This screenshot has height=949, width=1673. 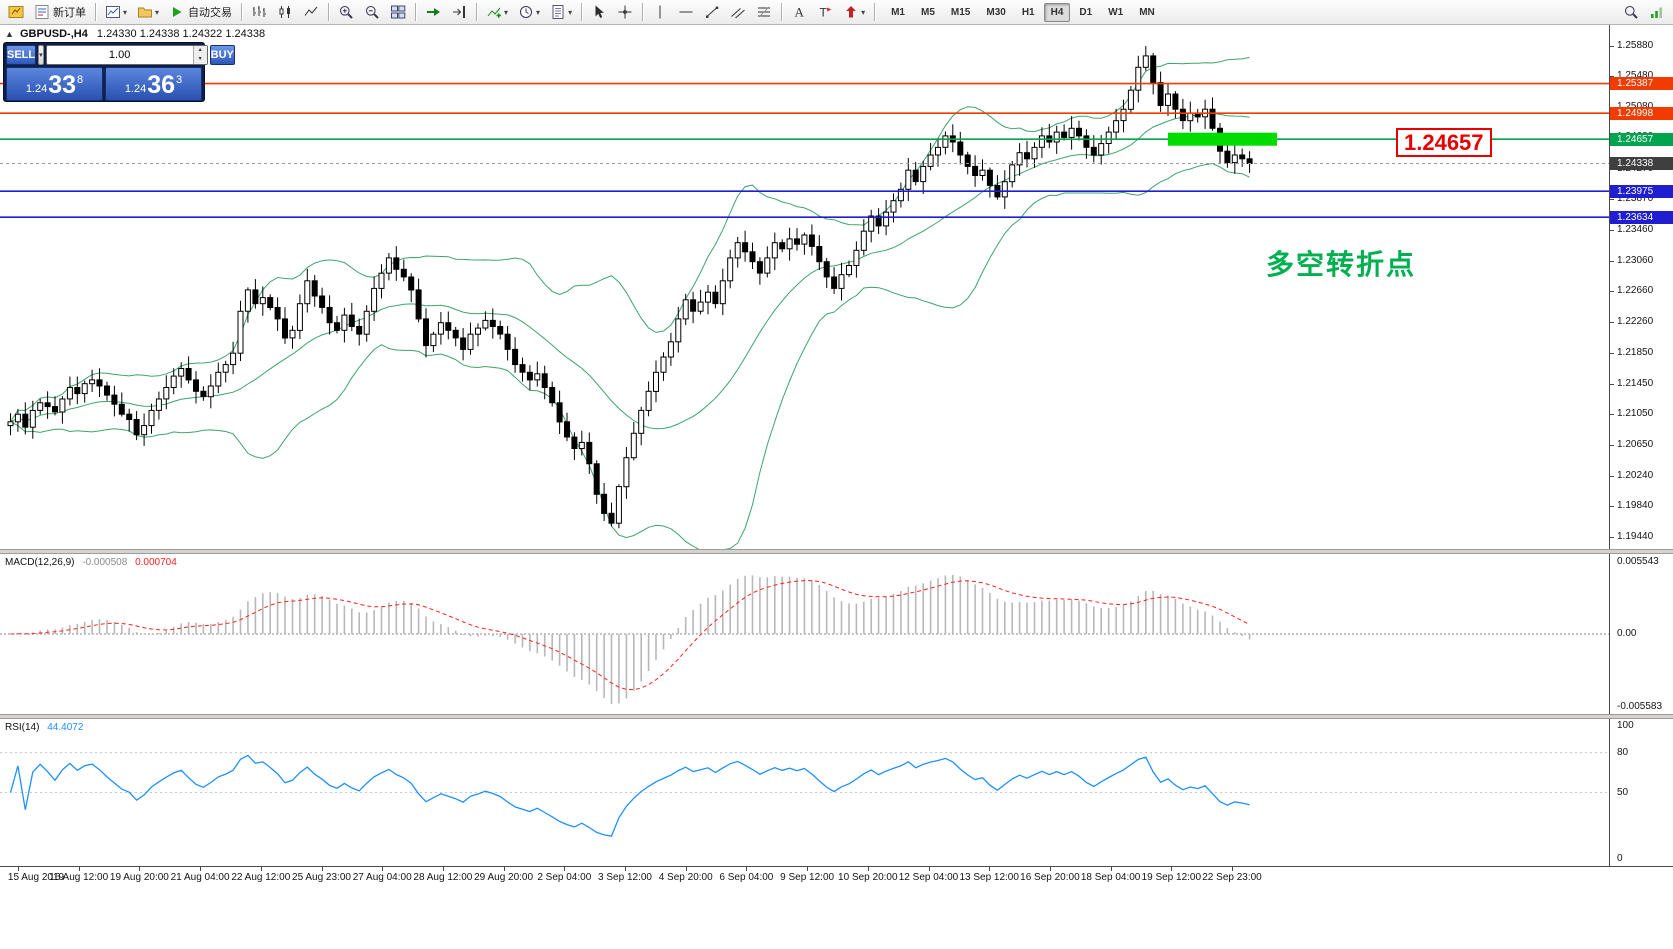 I want to click on periods-button: ▾, so click(x=529, y=12).